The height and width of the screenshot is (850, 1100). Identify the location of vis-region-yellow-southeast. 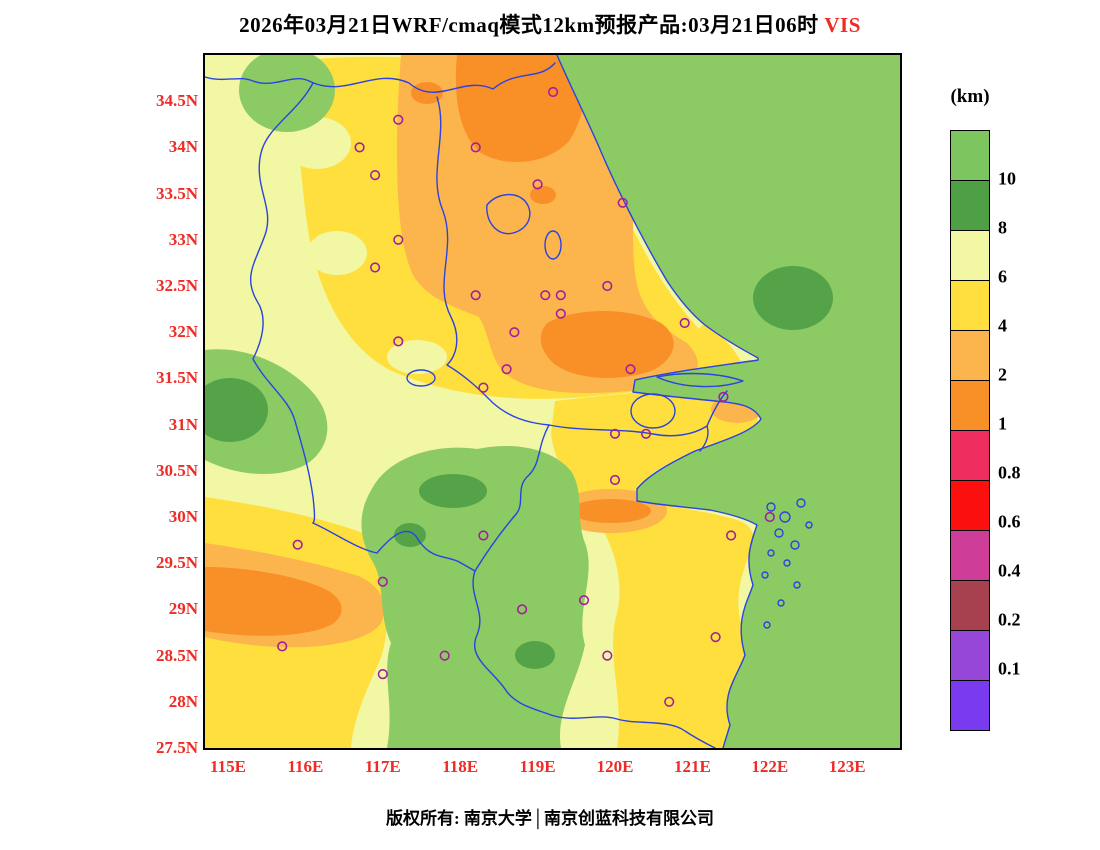
(654, 566).